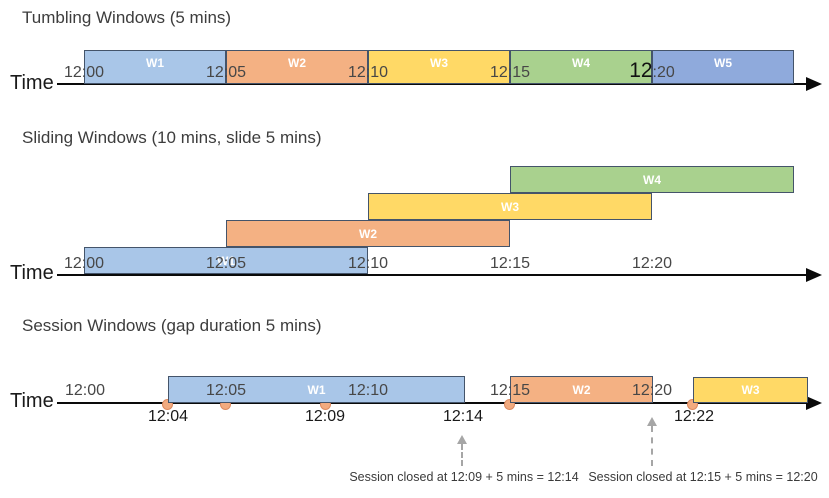  I want to click on session-tick-1215: 12:15, so click(510, 390).